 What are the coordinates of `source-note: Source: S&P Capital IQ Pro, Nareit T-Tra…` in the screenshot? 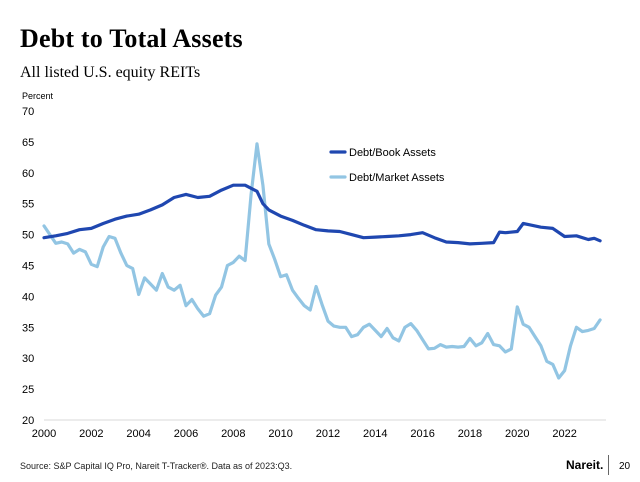 It's located at (156, 466).